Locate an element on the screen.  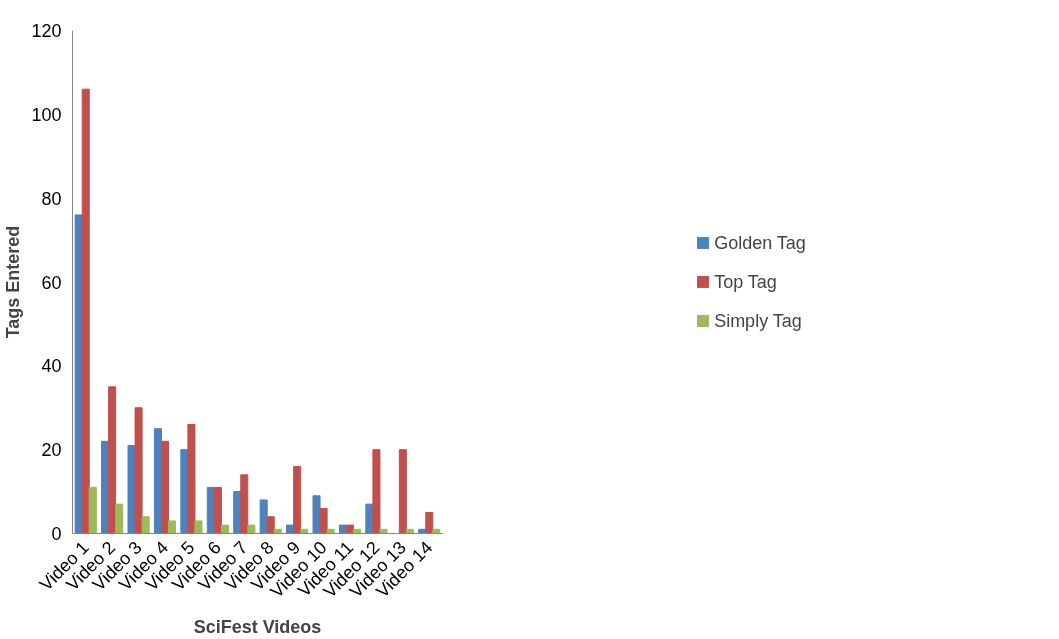
y-tick-label: 60 is located at coordinates (51, 282).